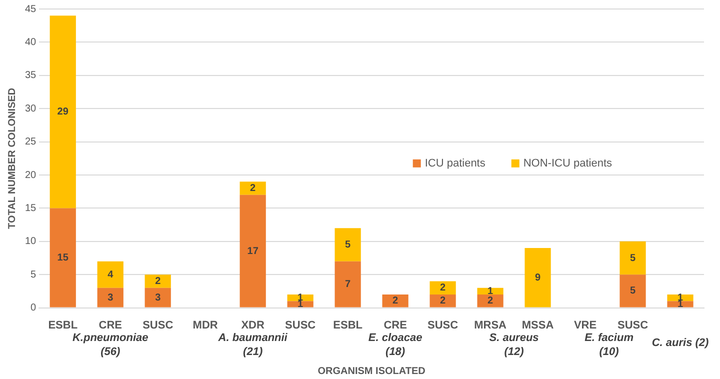 The image size is (720, 379). I want to click on x-tick-label: MRSA, so click(490, 325).